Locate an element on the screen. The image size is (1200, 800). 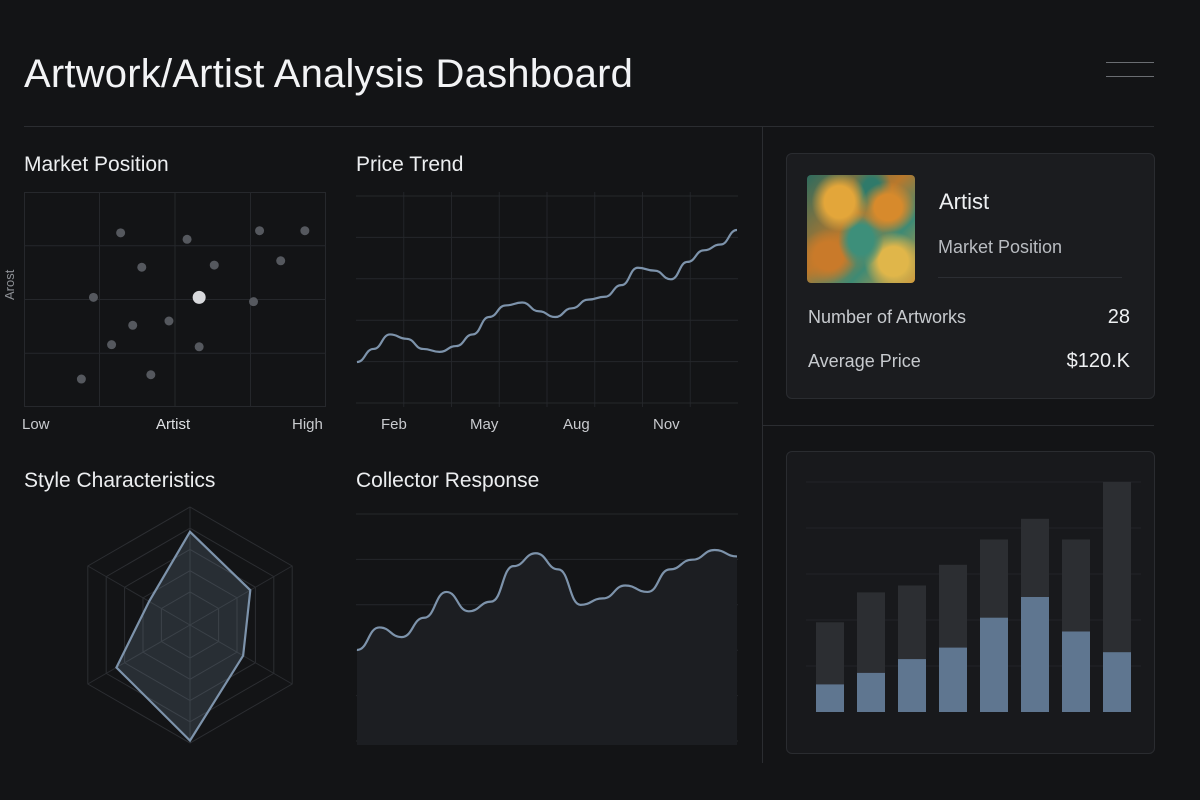
style-characteristics-title: Style Characteristics is located at coordinates (120, 480).